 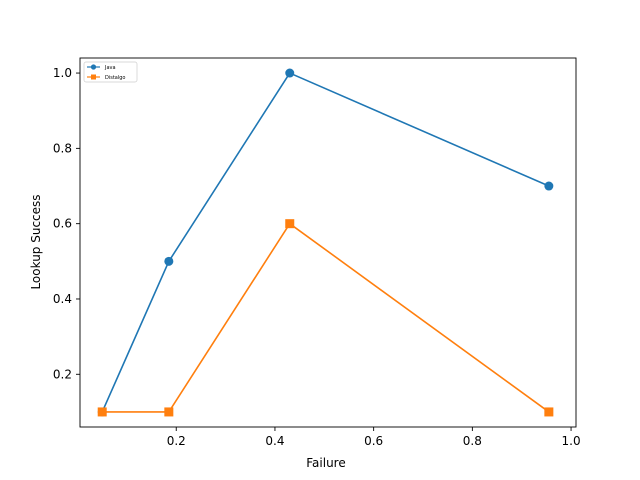 I want to click on y-tick-label: 1.0, so click(x=62, y=73).